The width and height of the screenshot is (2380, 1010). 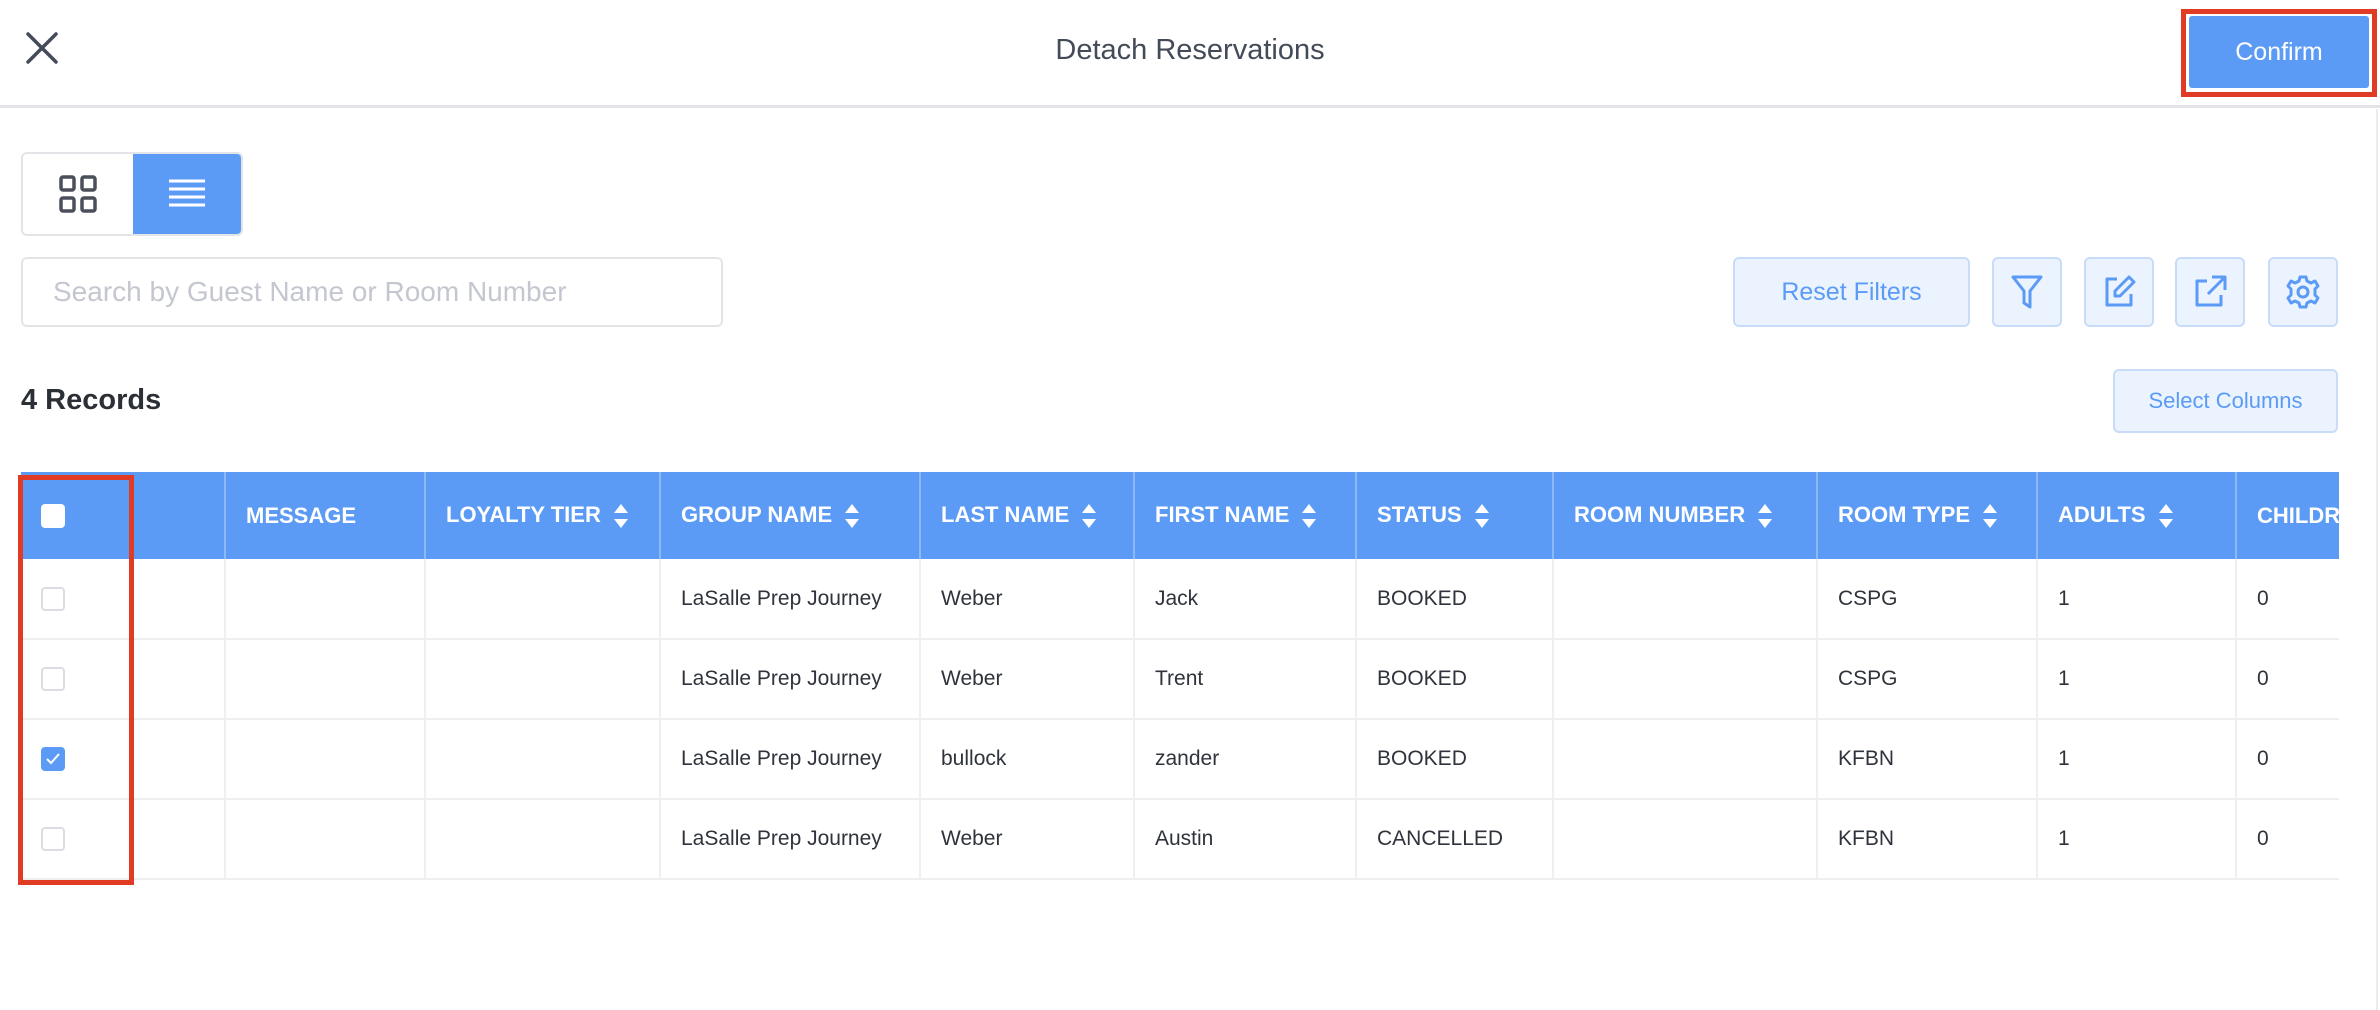 I want to click on select-all-checkbox, so click(x=53, y=515).